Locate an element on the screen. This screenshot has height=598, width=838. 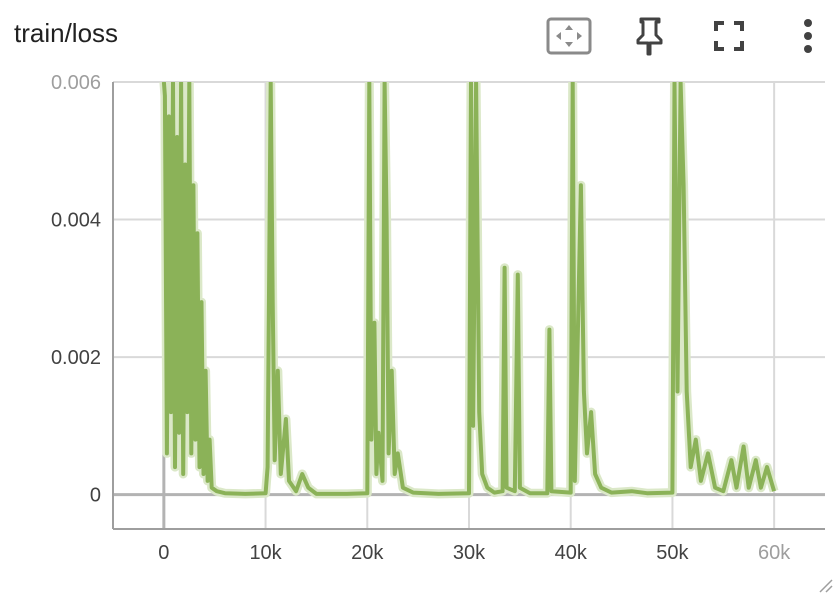
pin-button is located at coordinates (650, 36).